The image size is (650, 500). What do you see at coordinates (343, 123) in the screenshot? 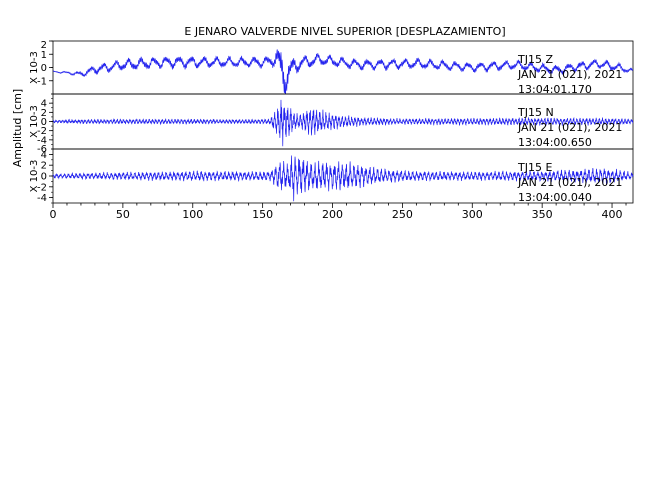
I see `waveform-trace-n` at bounding box center [343, 123].